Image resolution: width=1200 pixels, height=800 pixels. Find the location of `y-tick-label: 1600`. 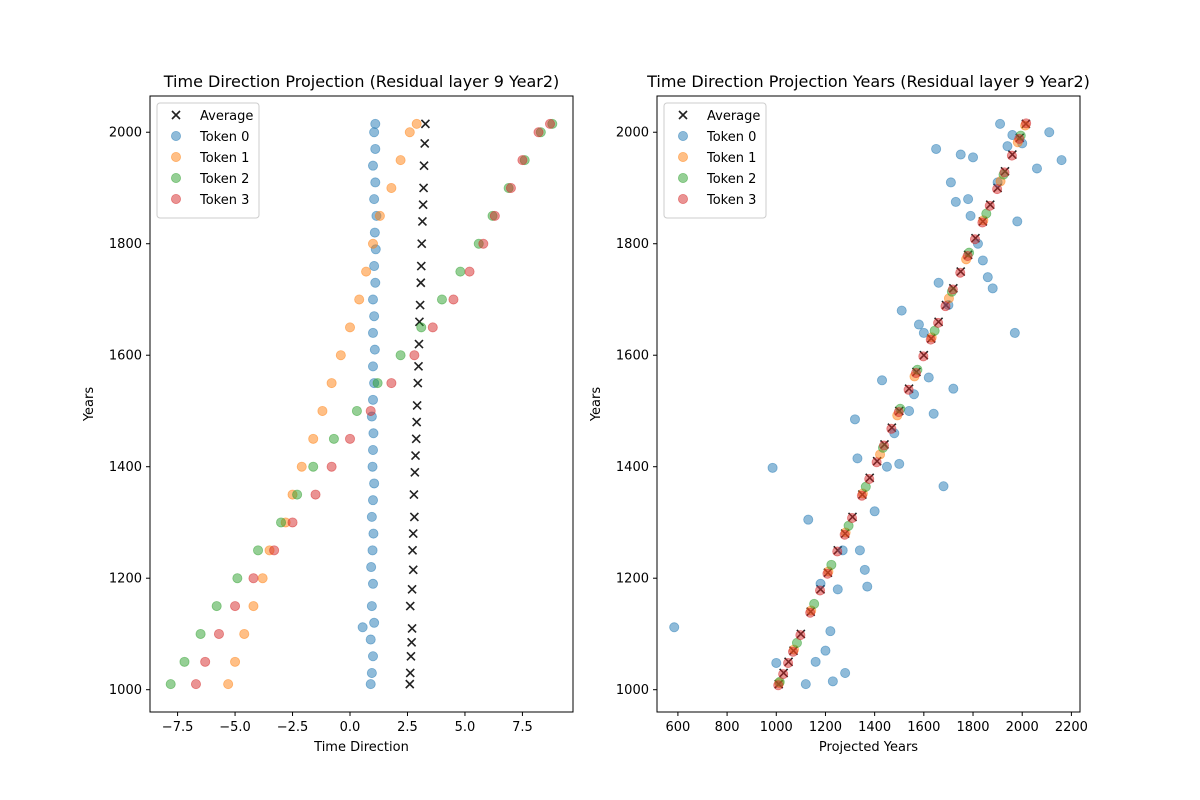

y-tick-label: 1600 is located at coordinates (125, 356).